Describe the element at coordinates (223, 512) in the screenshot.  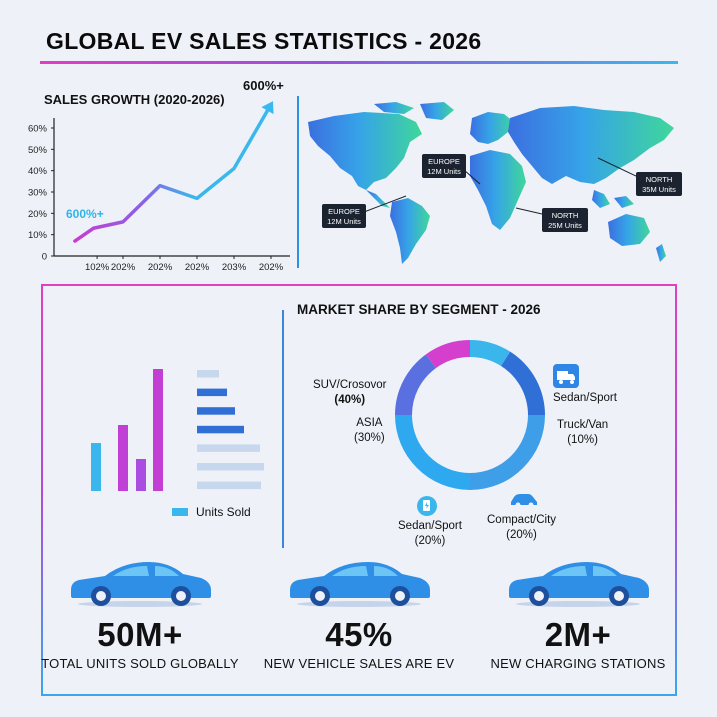
I see `legend-label: Units Sold` at that location.